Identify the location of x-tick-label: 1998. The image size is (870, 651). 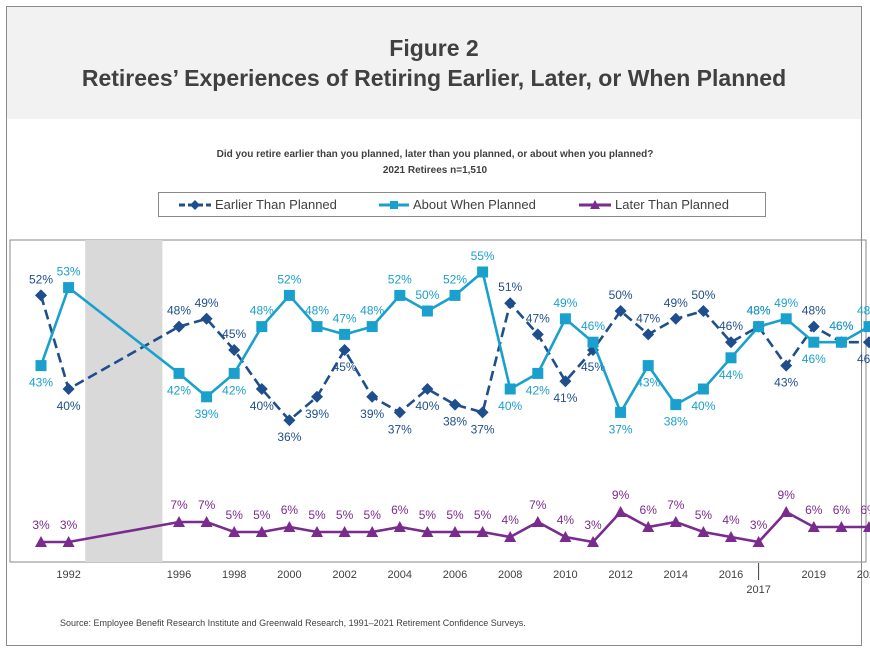
(234, 575).